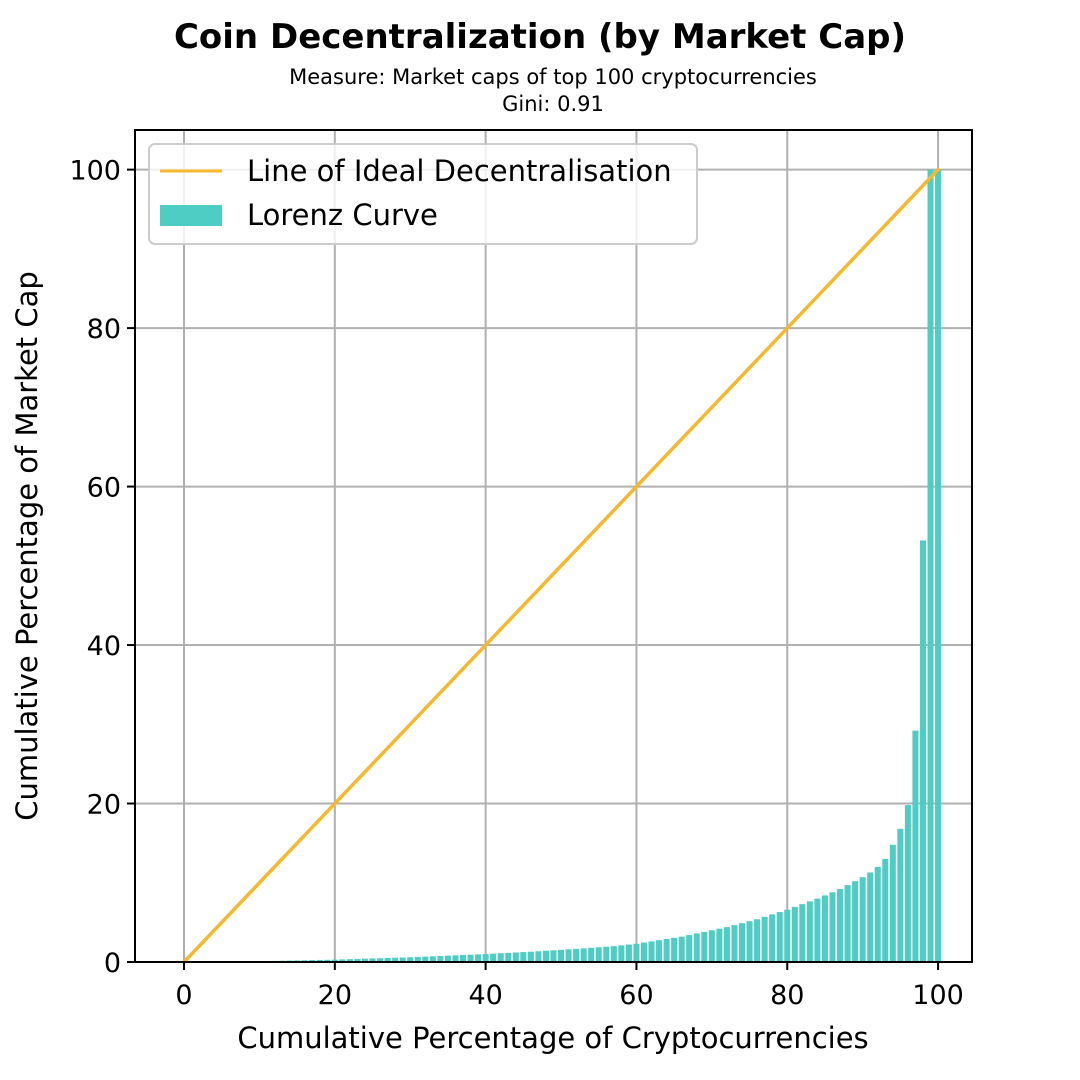  I want to click on y-tick-label: 80, so click(104, 329).